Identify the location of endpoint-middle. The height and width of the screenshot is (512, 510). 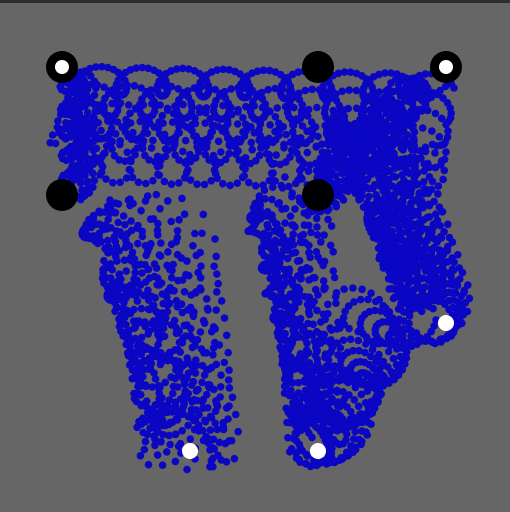
(318, 451).